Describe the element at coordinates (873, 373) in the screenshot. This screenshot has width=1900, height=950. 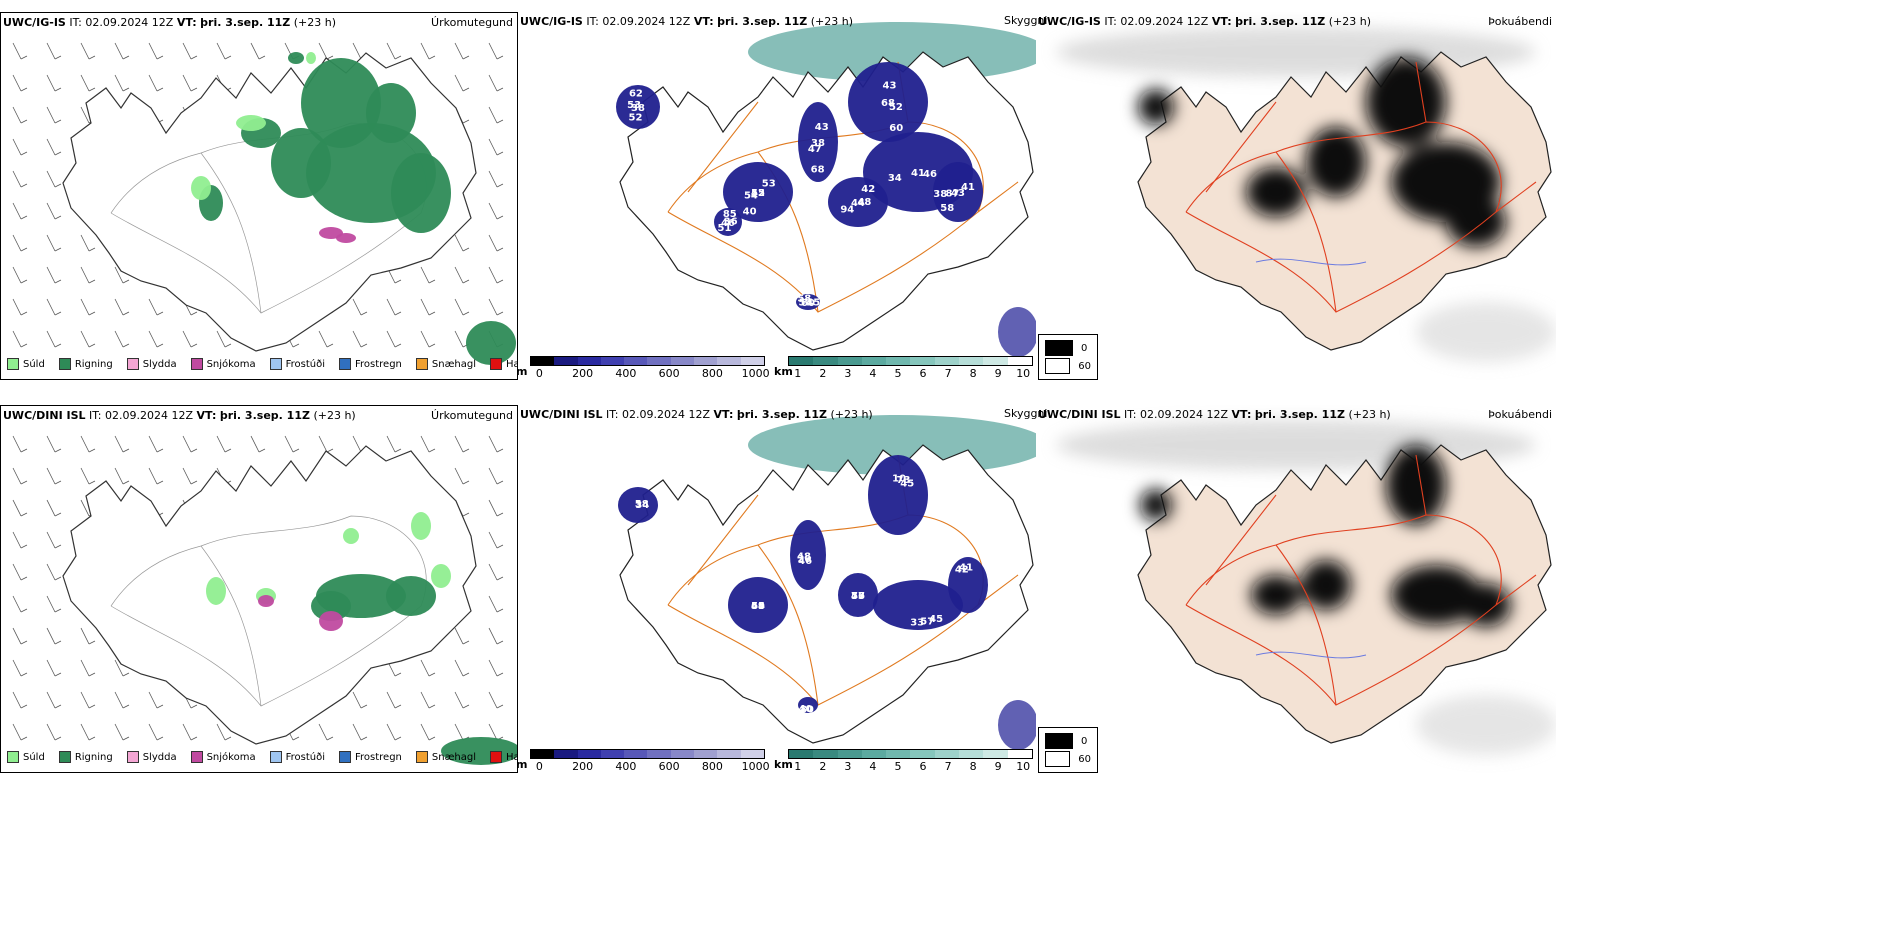
I see `colorbar-tick-label: 4` at that location.